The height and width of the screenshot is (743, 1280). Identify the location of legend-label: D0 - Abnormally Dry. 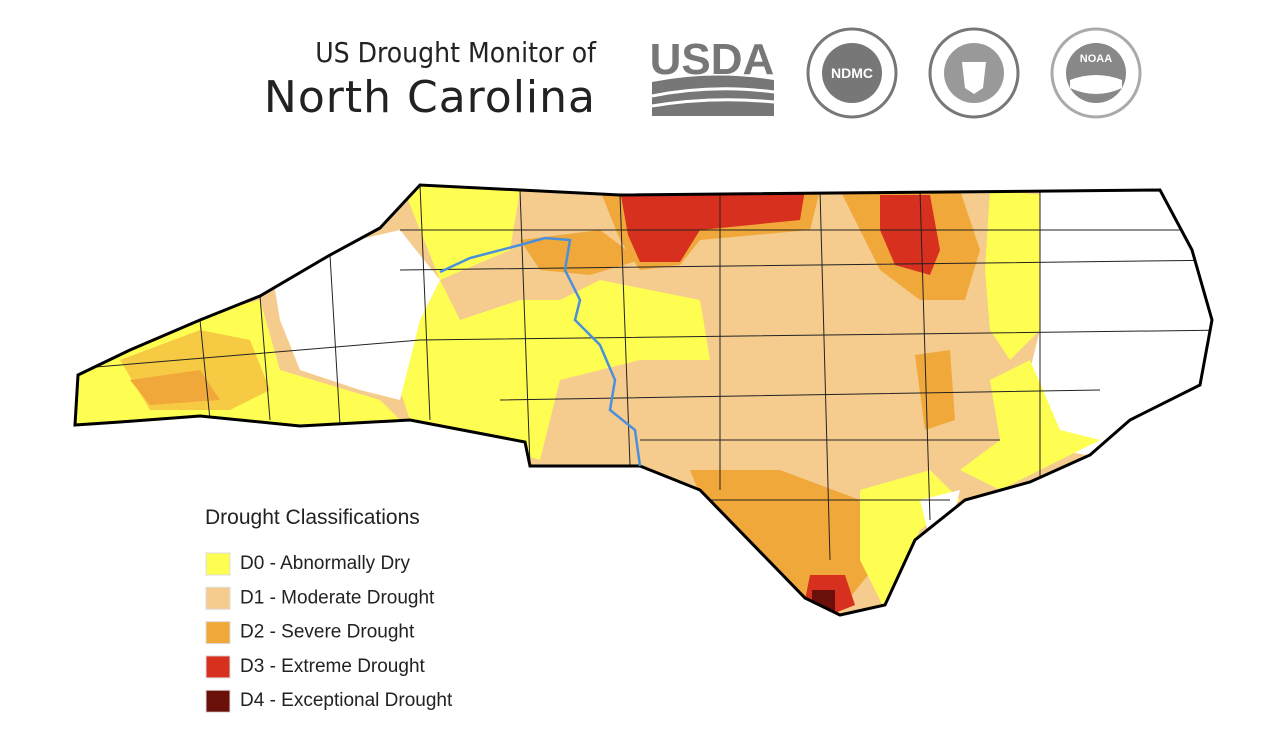
(325, 563).